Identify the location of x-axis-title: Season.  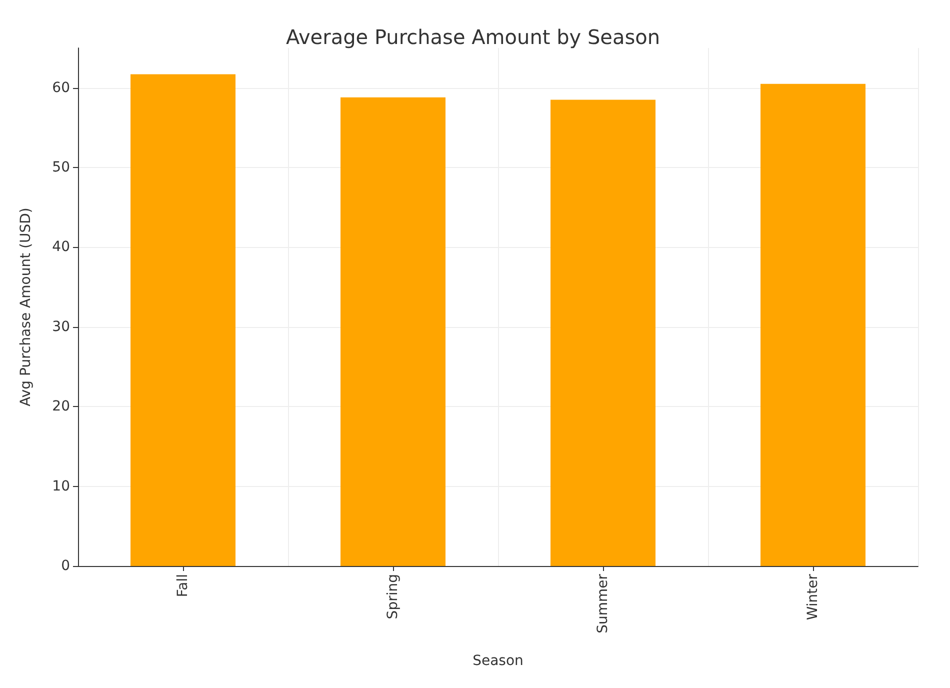
(498, 661).